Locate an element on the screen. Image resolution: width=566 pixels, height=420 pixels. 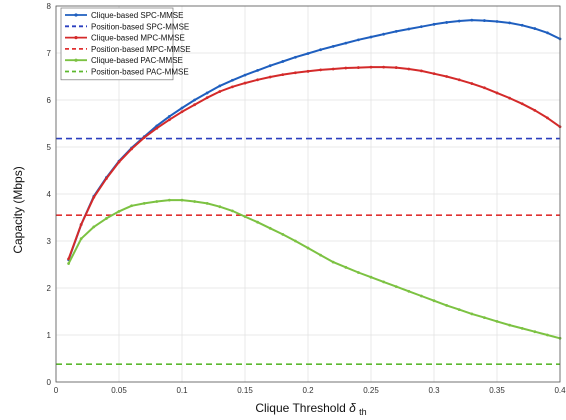
legend-label: Position-based MPC-MMSE is located at coordinates (141, 49).